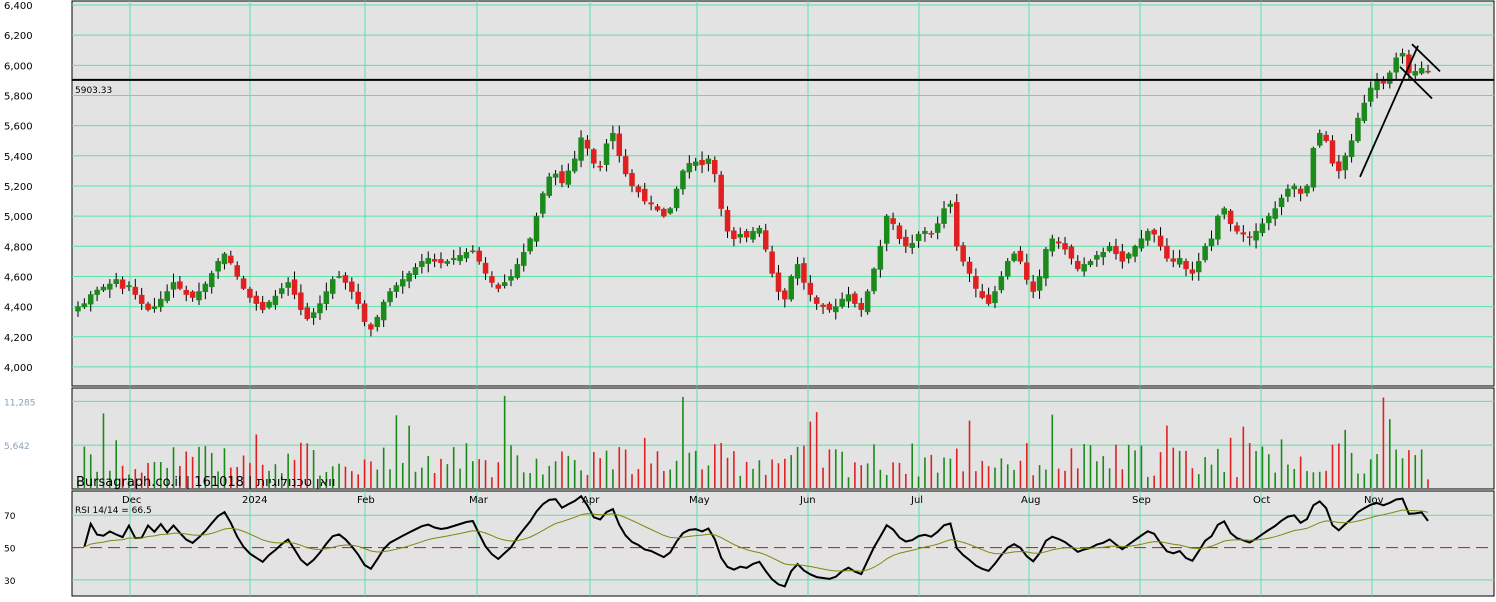 The width and height of the screenshot is (1496, 602). I want to click on rsi-tick-label: 30, so click(10, 582).